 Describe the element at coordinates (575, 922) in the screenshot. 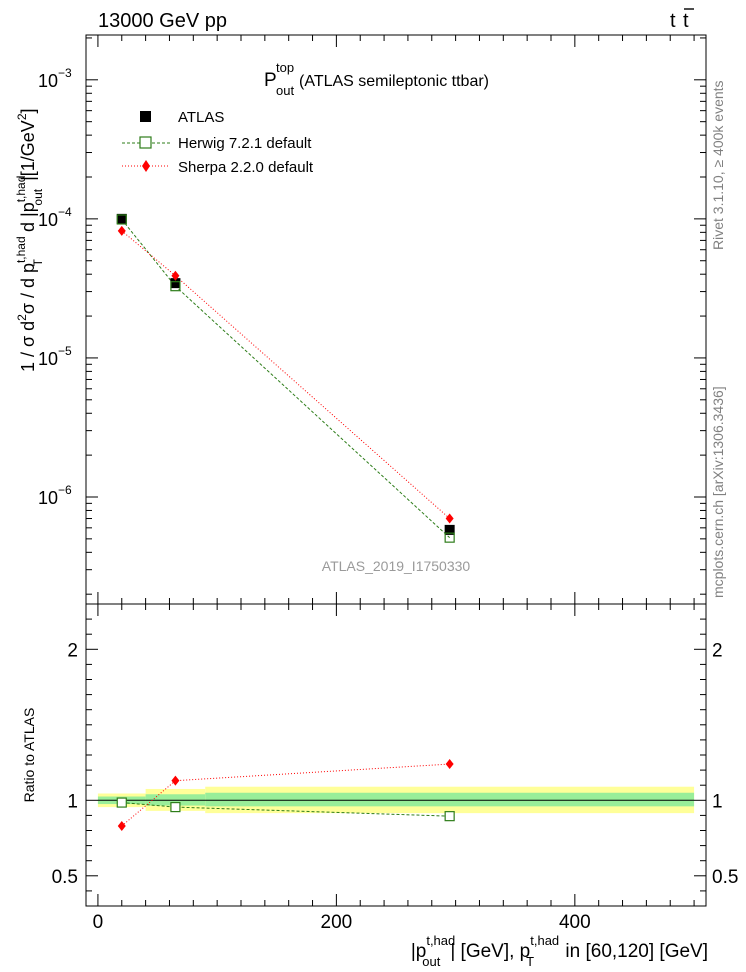

I see `ratio-xtick-label: 400` at that location.